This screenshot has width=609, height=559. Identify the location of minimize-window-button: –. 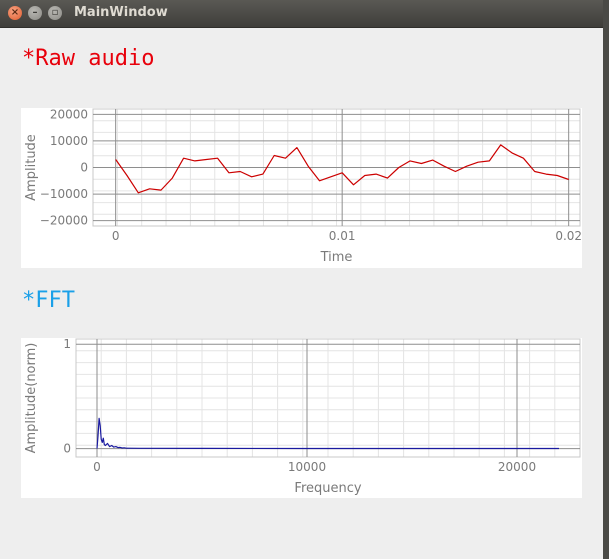
(35, 13).